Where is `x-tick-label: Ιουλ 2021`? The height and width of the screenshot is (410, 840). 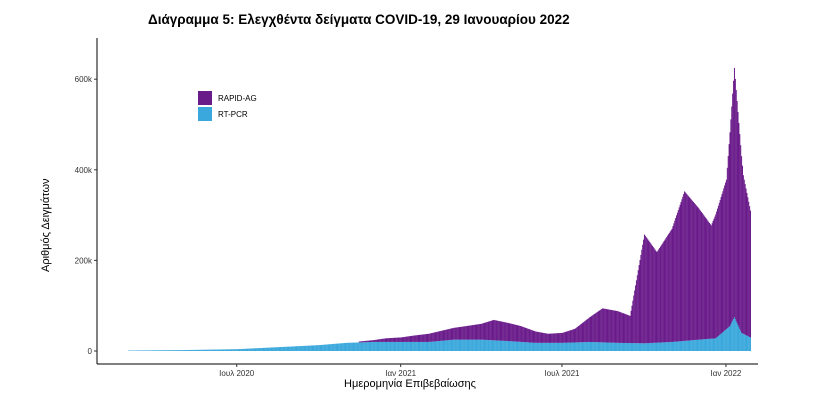 x-tick-label: Ιουλ 2021 is located at coordinates (562, 373).